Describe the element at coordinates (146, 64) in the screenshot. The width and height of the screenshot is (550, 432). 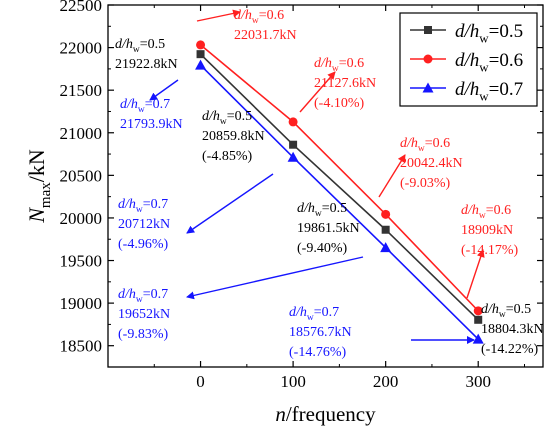
I see `annotation-line: 21922.8kN` at that location.